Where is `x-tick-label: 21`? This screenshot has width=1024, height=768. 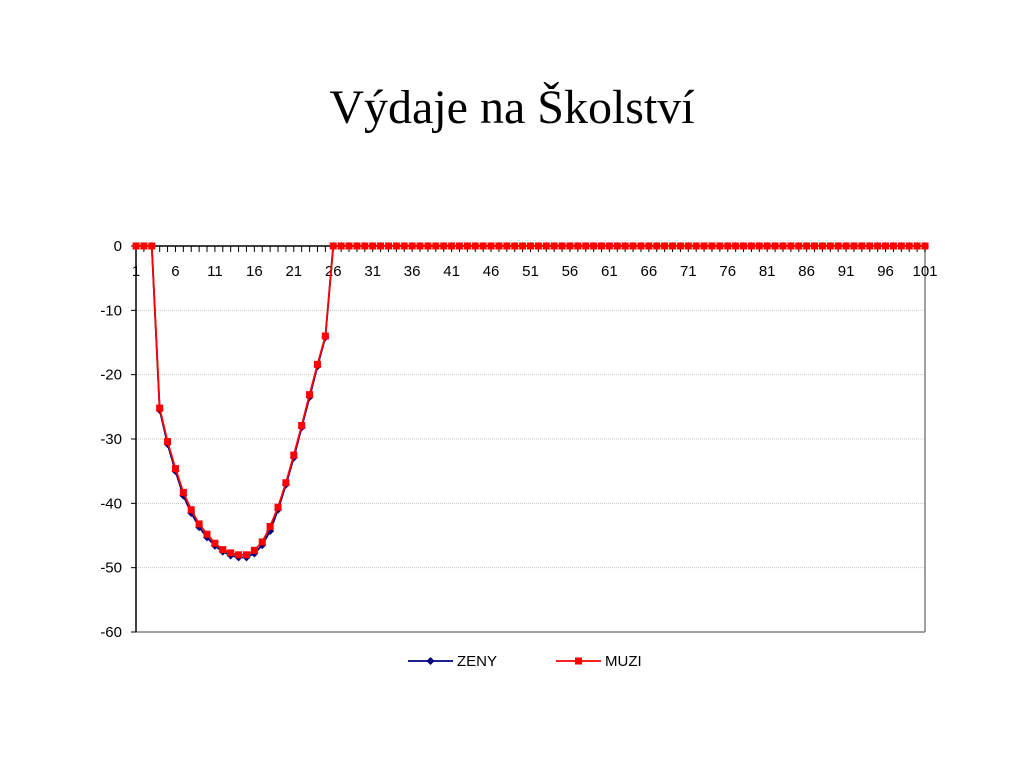
x-tick-label: 21 is located at coordinates (293, 271).